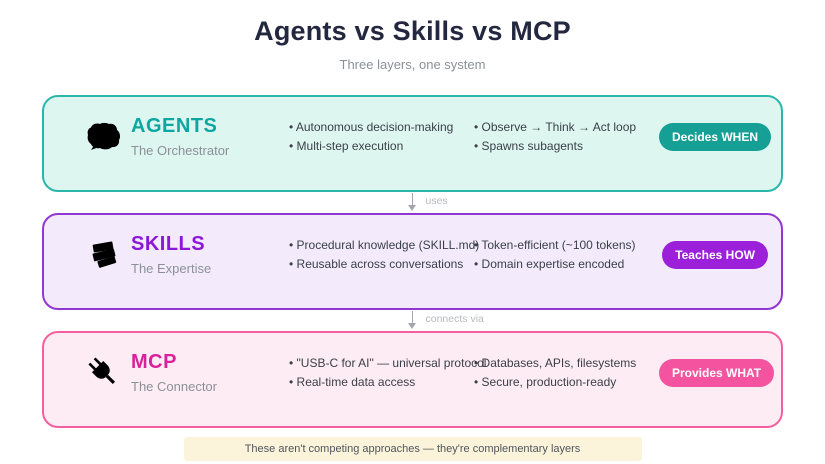 The height and width of the screenshot is (464, 825). Describe the element at coordinates (715, 254) in the screenshot. I see `skills-badge: Teaches HOW` at that location.